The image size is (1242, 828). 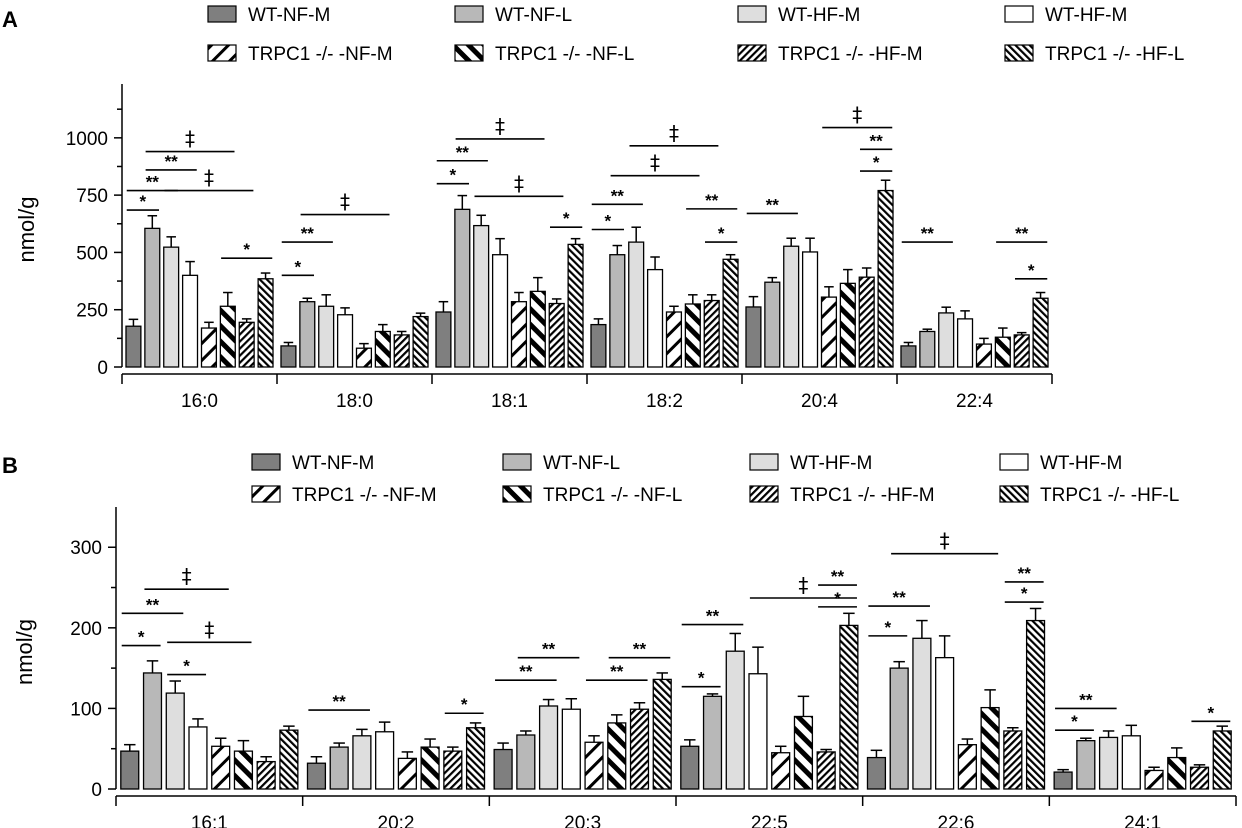 What do you see at coordinates (86, 629) in the screenshot?
I see `y-tick-label: 200` at bounding box center [86, 629].